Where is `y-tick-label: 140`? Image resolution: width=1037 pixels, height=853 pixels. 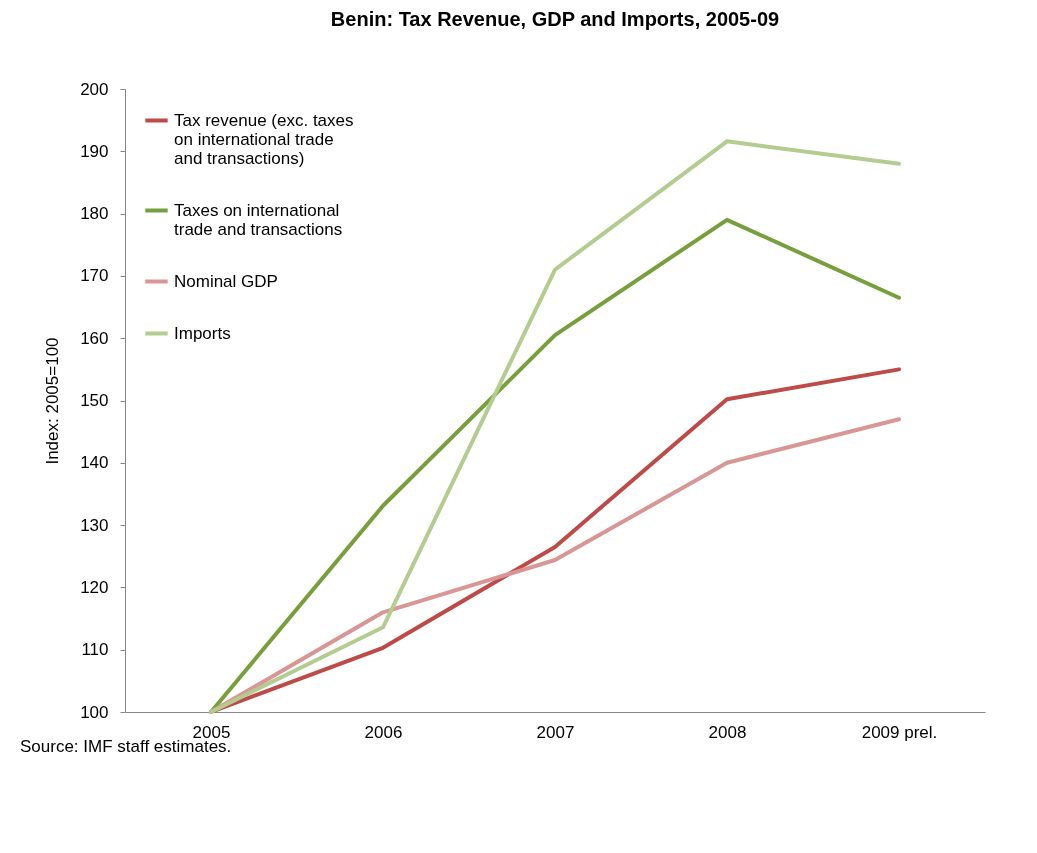
y-tick-label: 140 is located at coordinates (94, 463).